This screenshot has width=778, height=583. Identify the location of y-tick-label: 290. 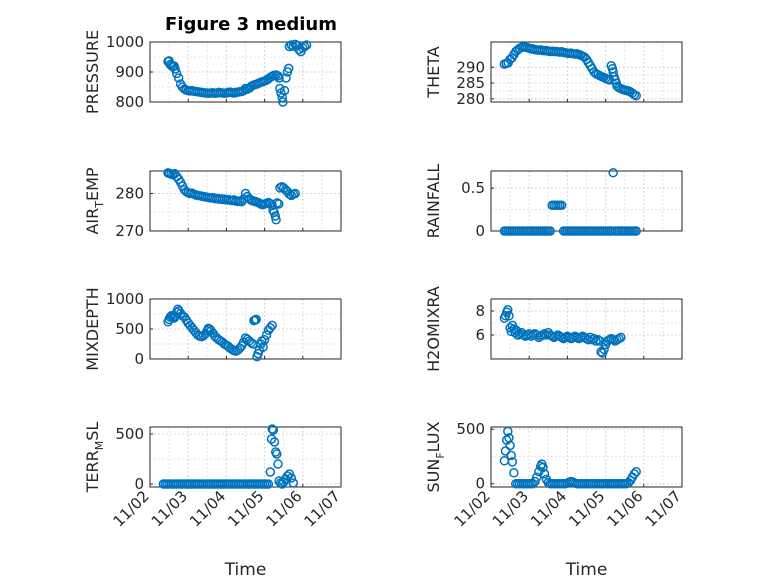
(470, 67).